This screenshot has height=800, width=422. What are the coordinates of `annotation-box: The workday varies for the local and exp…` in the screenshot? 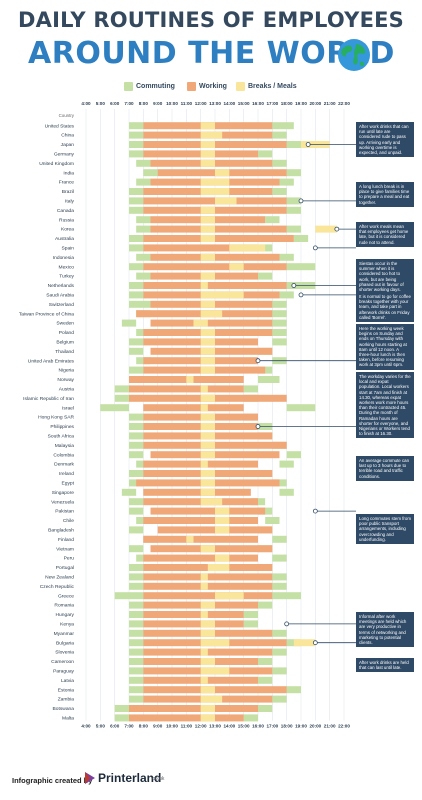 It's located at (385, 405).